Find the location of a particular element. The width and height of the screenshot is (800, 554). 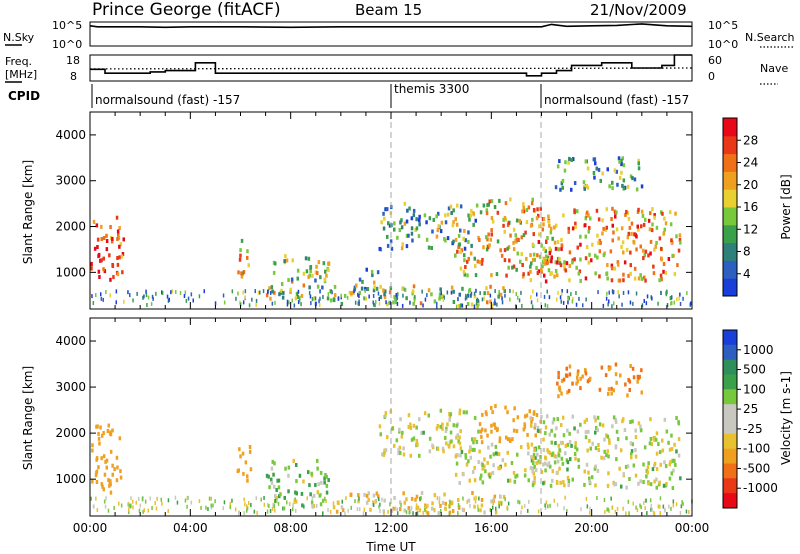

colorbar-swatch is located at coordinates (730, 127).